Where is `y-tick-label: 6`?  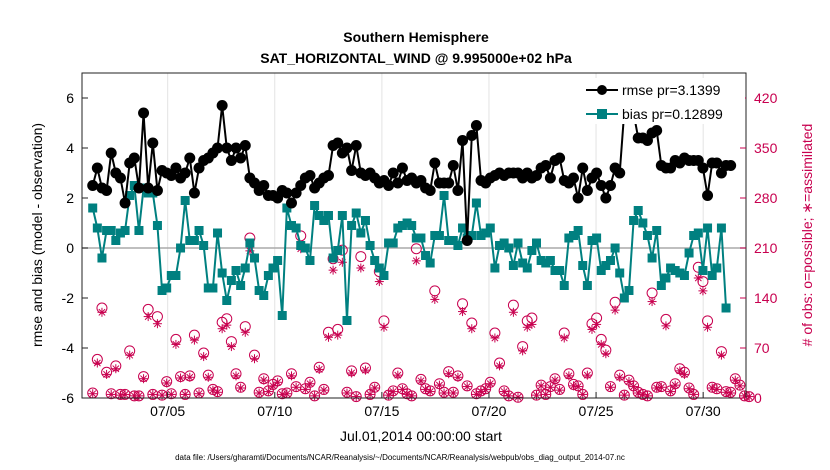
y-tick-label: 6 is located at coordinates (70, 98).